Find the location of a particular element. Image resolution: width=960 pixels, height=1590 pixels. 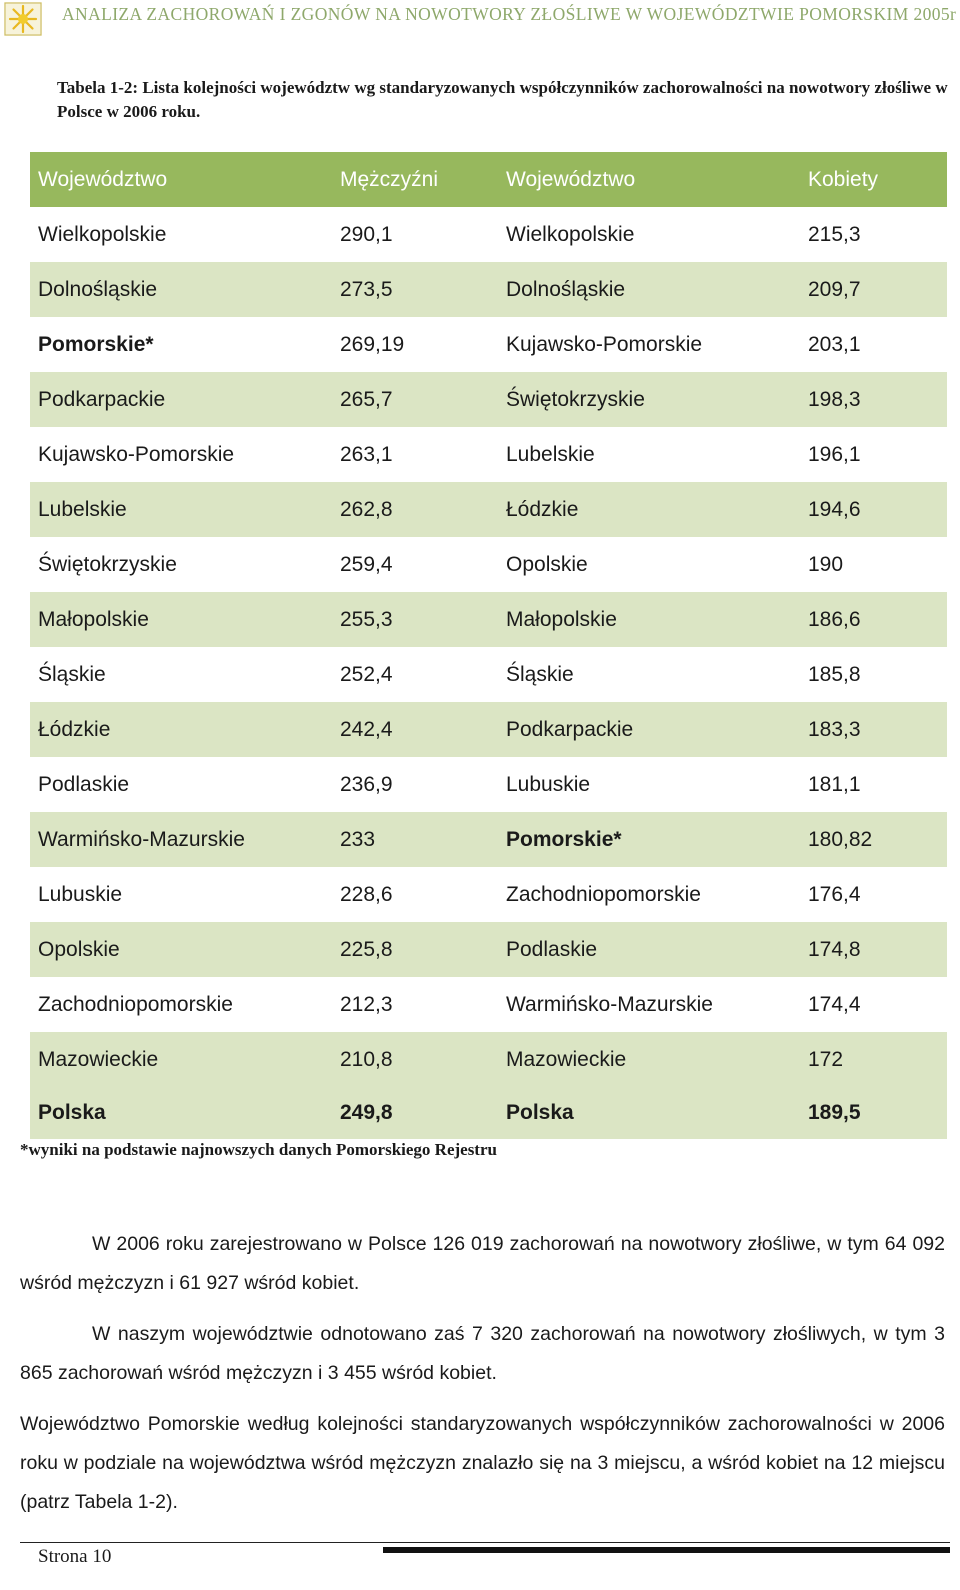

total-women-rate-cell: 189,5 is located at coordinates (873, 1113).